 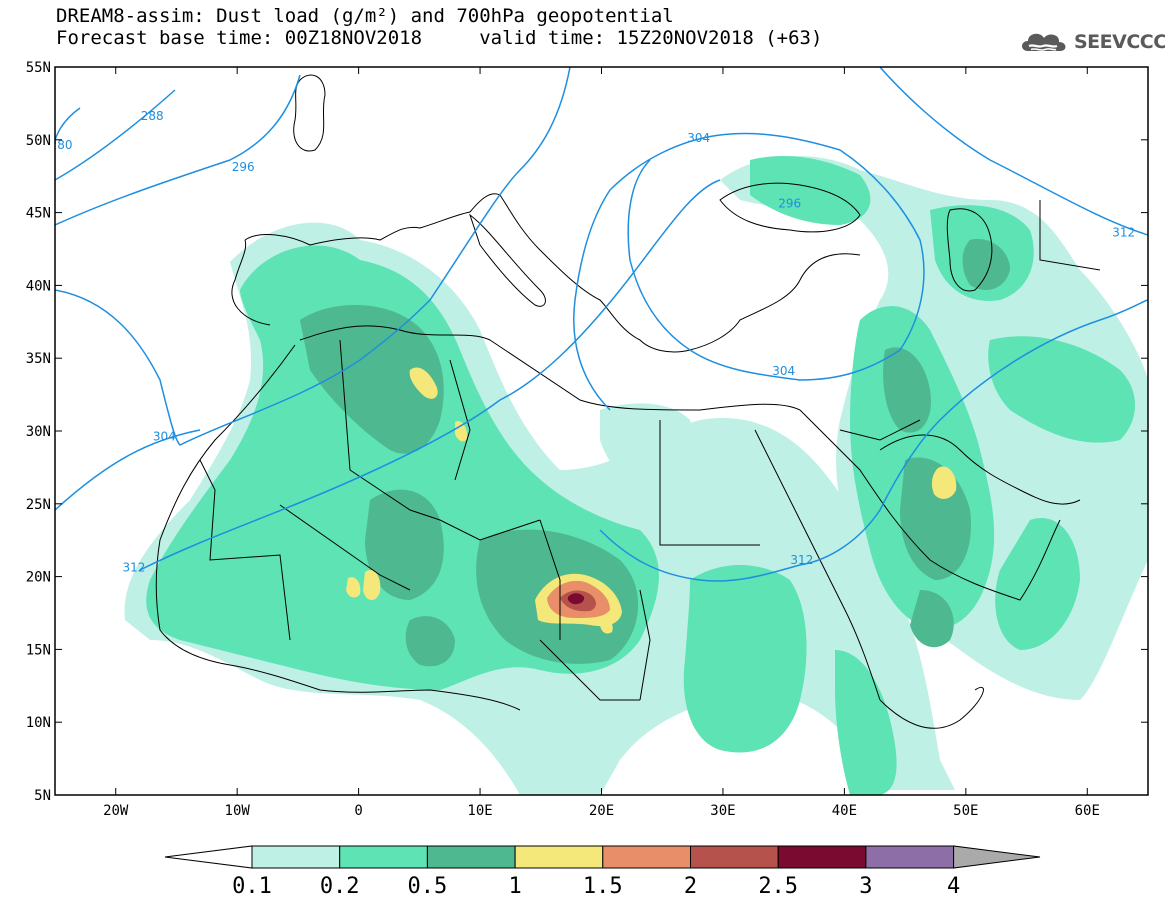 I want to click on lon-label: 20W, so click(x=116, y=811).